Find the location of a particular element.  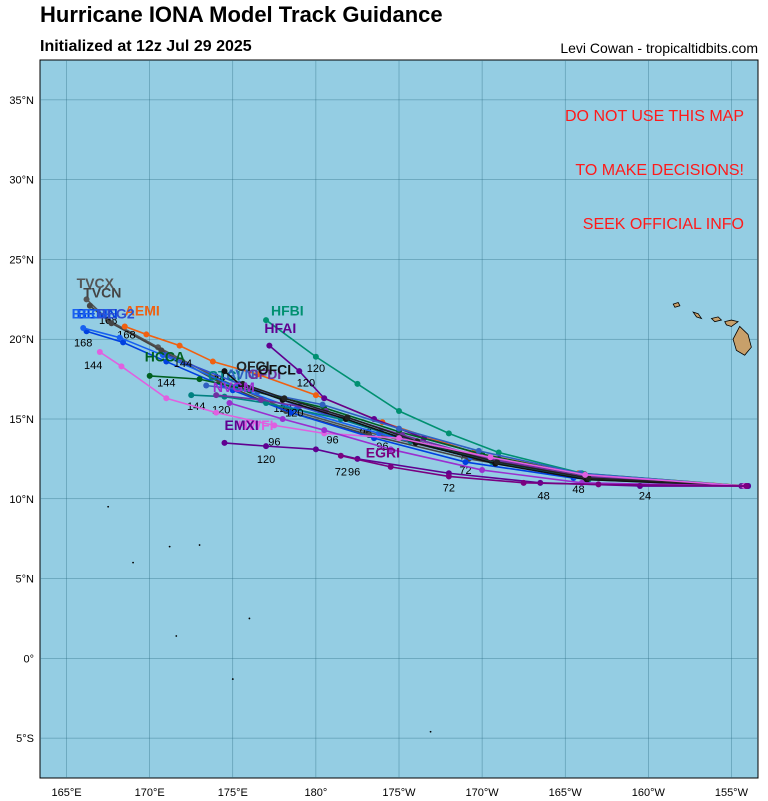

model-name-label: BEGF is located at coordinates (91, 313).